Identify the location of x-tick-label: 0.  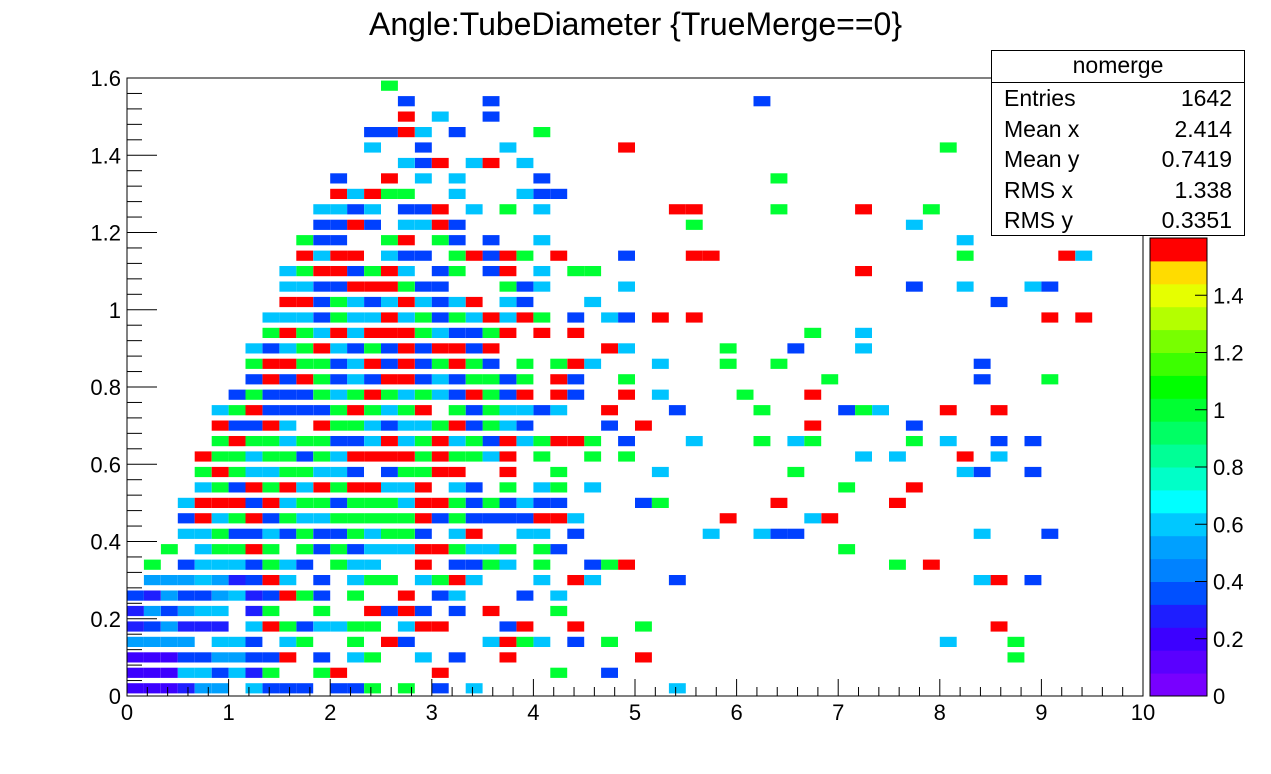
(127, 712).